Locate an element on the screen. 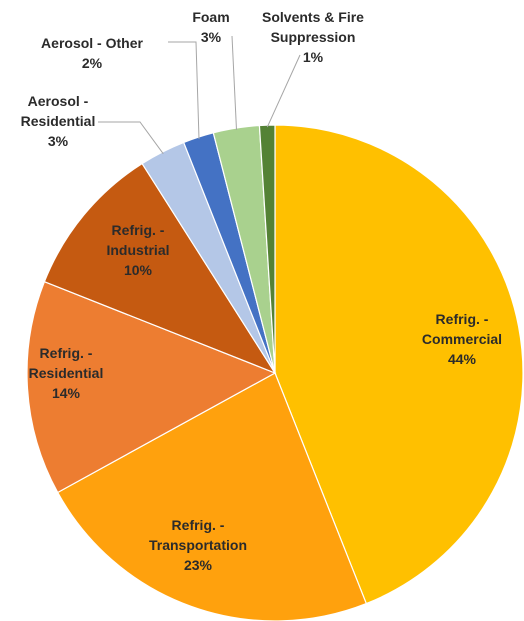 The height and width of the screenshot is (621, 524). slice-name-label: Aerosol - Other is located at coordinates (92, 43).